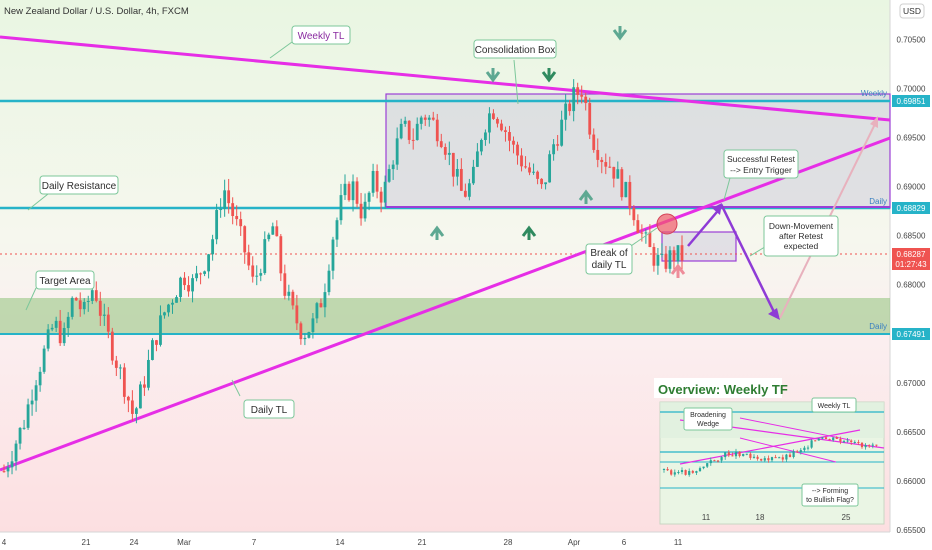 The height and width of the screenshot is (550, 932). Describe the element at coordinates (830, 500) in the screenshot. I see `inset-flag-2: to Bullish Flag?` at that location.